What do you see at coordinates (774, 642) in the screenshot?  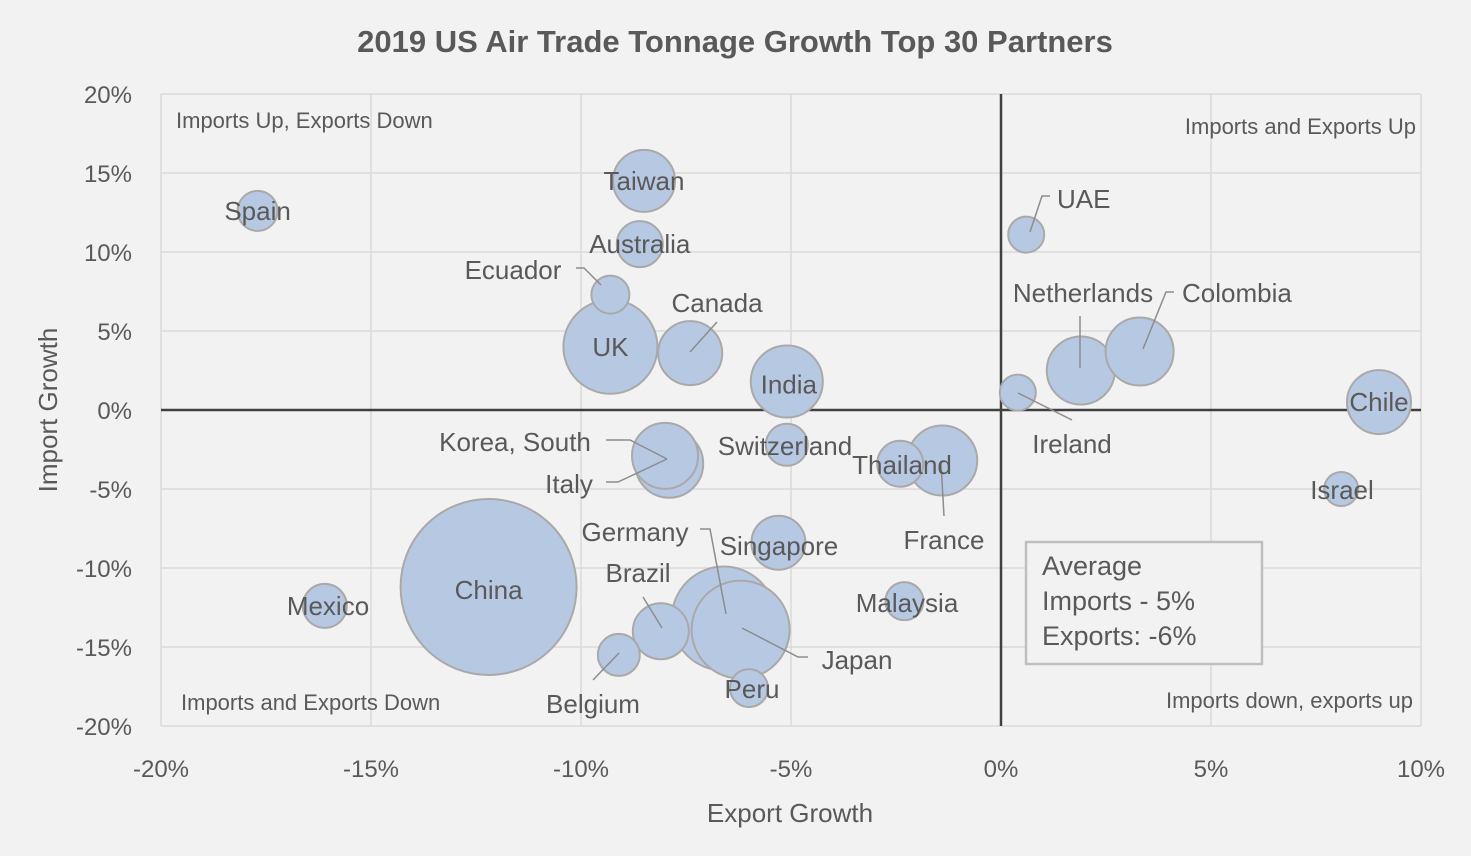 I see `leader-line-japan` at bounding box center [774, 642].